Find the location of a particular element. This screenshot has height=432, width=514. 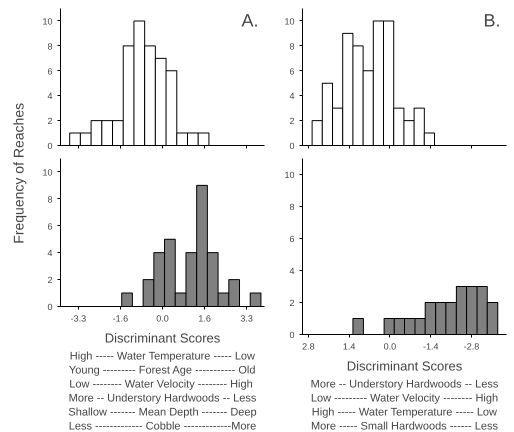

x-tick-label: 3.3 is located at coordinates (246, 319).